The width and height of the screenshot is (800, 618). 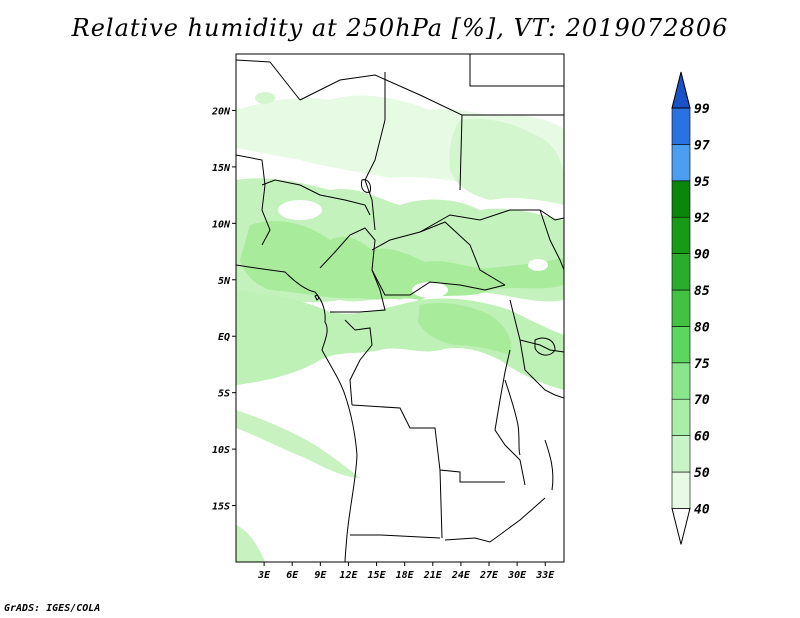 I want to click on lon-tick-label: 30E, so click(x=517, y=575).